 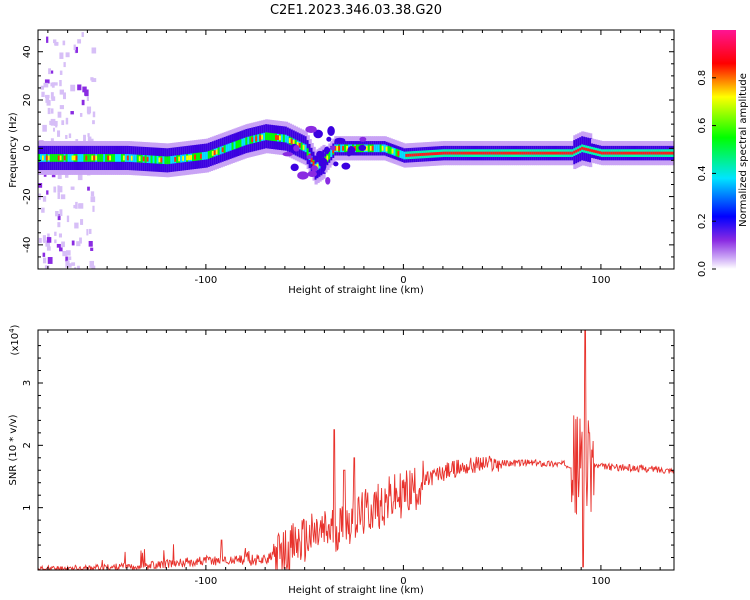 What do you see at coordinates (702, 221) in the screenshot?
I see `colorbar-tick-label: 0.2` at bounding box center [702, 221].